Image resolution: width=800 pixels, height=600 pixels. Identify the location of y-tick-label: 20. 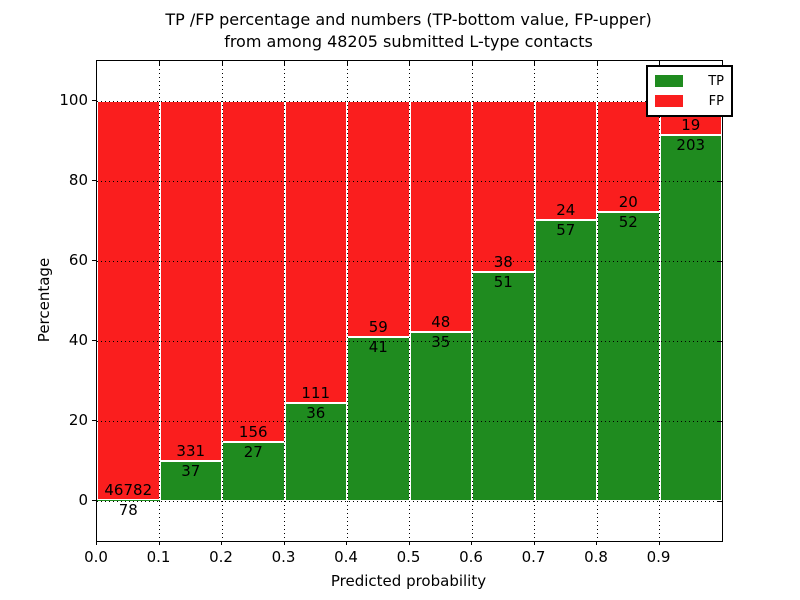
(78, 420).